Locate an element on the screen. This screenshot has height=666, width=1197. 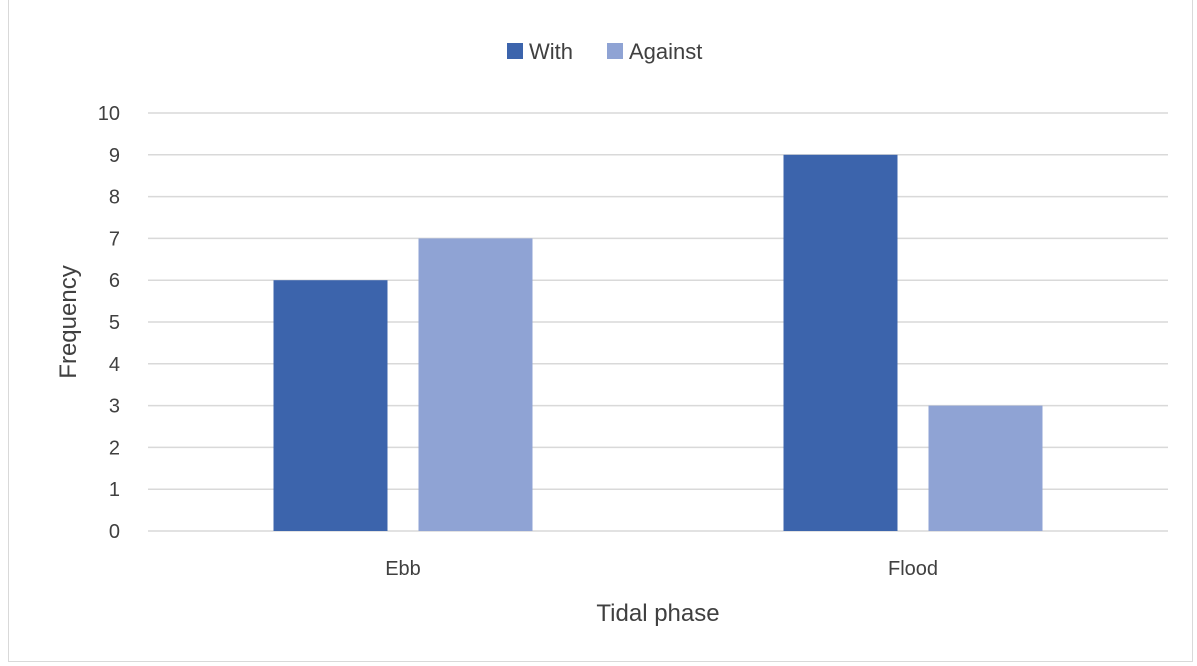
y-tick-label: 9 is located at coordinates (114, 156).